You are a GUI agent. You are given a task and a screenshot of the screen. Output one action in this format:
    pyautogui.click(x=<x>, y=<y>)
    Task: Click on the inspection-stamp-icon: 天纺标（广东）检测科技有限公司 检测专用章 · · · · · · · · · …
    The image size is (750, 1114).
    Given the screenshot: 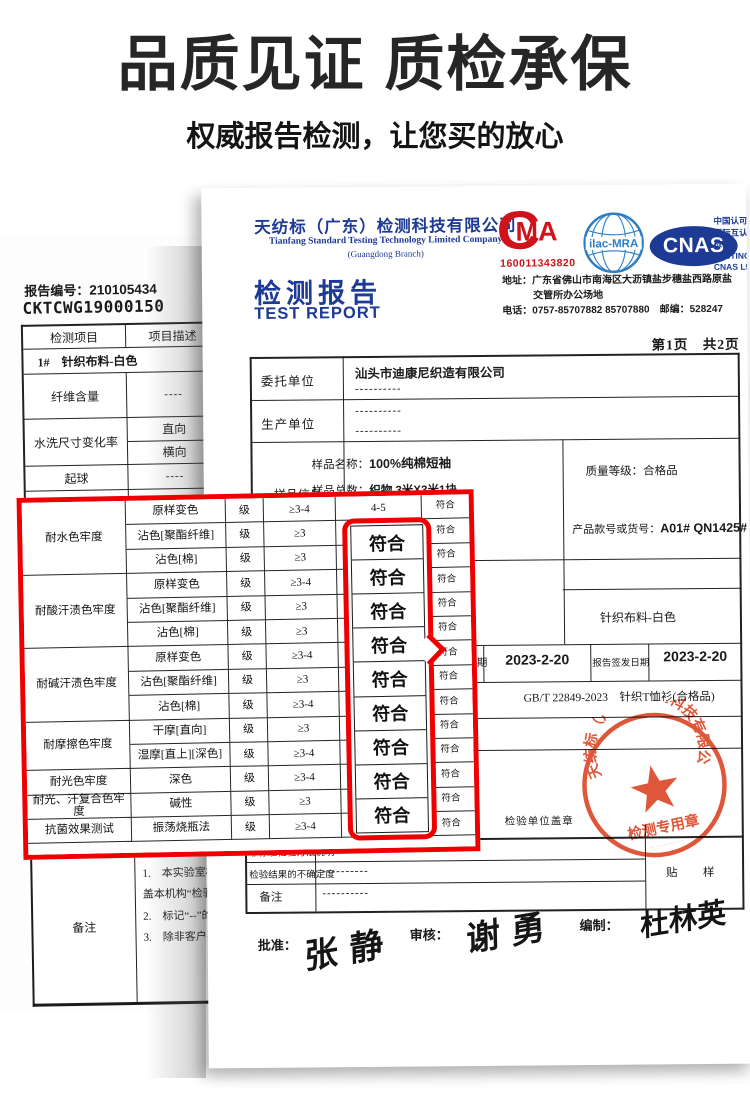 What is the action you would take?
    pyautogui.click(x=649, y=777)
    